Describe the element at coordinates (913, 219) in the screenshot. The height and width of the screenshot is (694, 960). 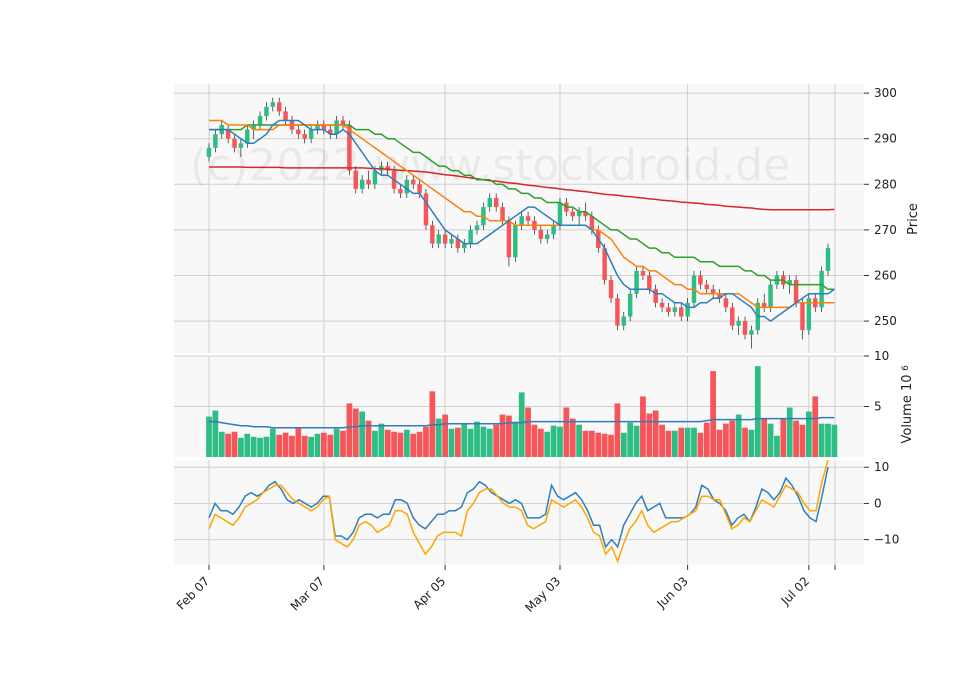
I see `price-axis-label: Price` at that location.